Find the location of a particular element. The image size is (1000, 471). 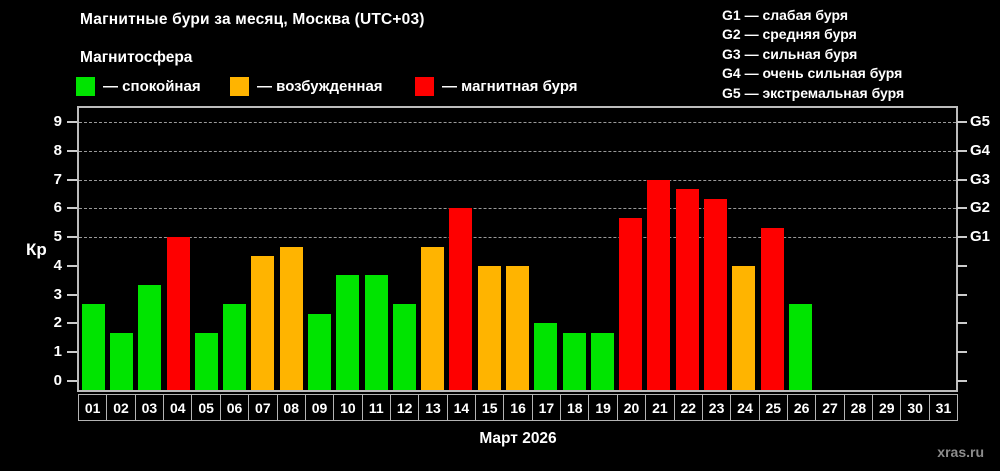

day-cell-20: 20 is located at coordinates (630, 407).